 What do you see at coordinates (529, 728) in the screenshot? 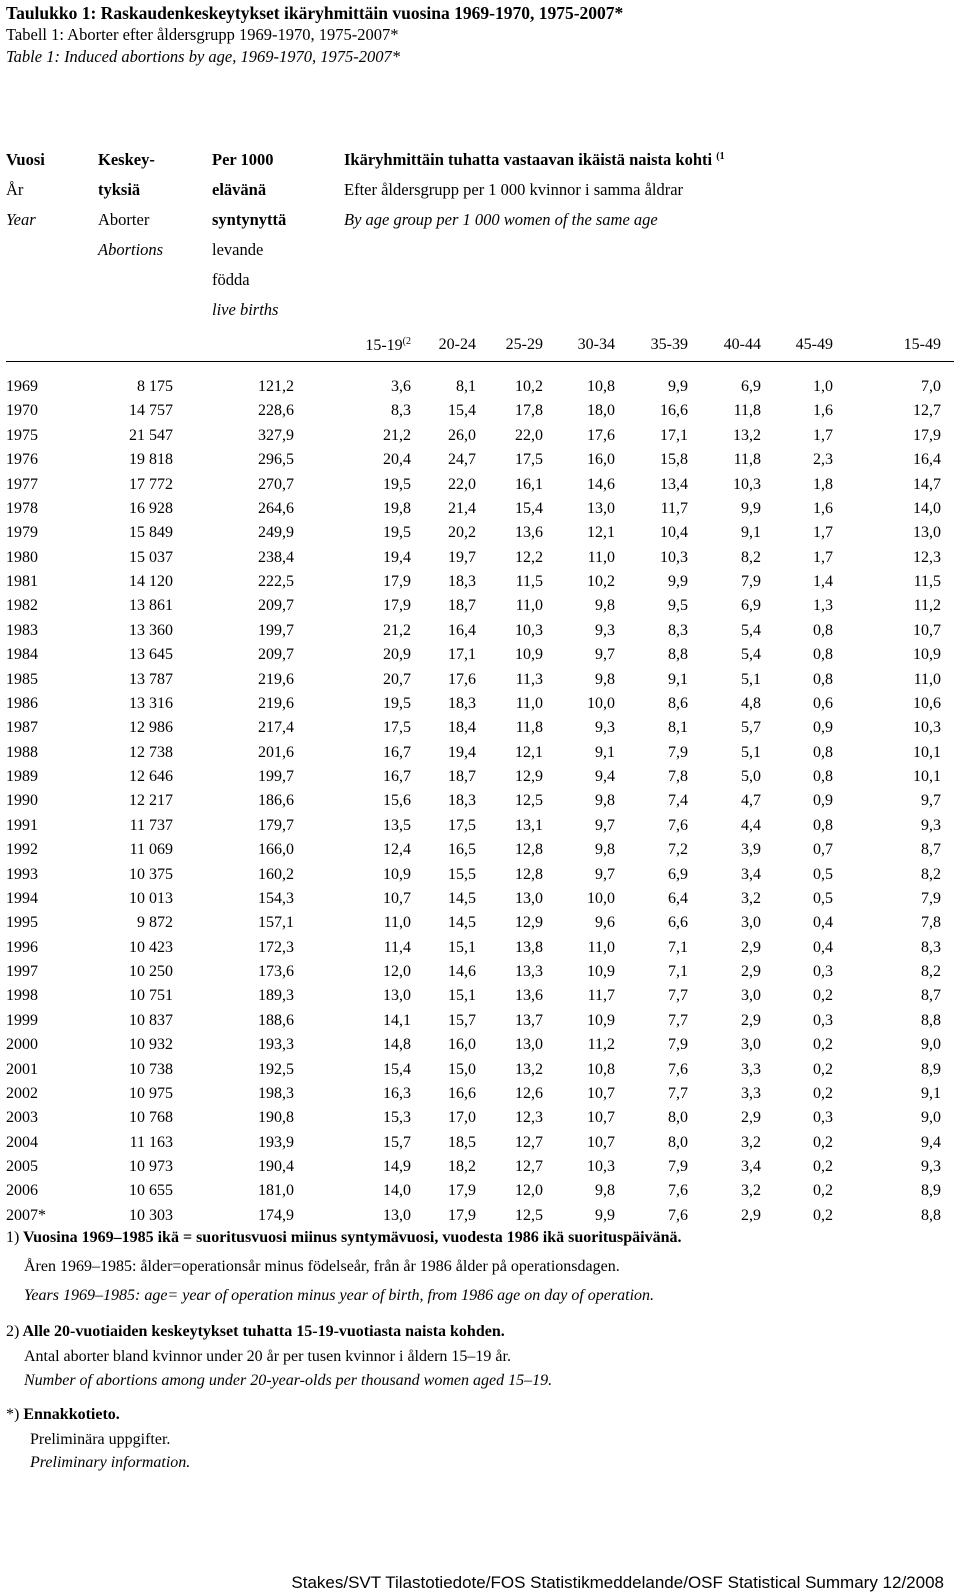
I see `cell-age-25-29: 11,8` at bounding box center [529, 728].